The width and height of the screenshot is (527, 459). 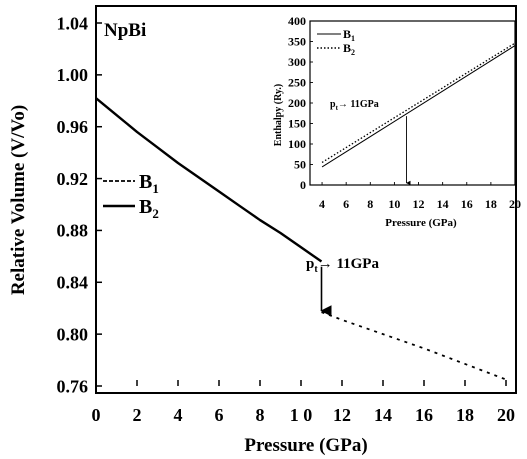 What do you see at coordinates (349, 49) in the screenshot?
I see `inset-legend-b2-label: B2` at bounding box center [349, 49].